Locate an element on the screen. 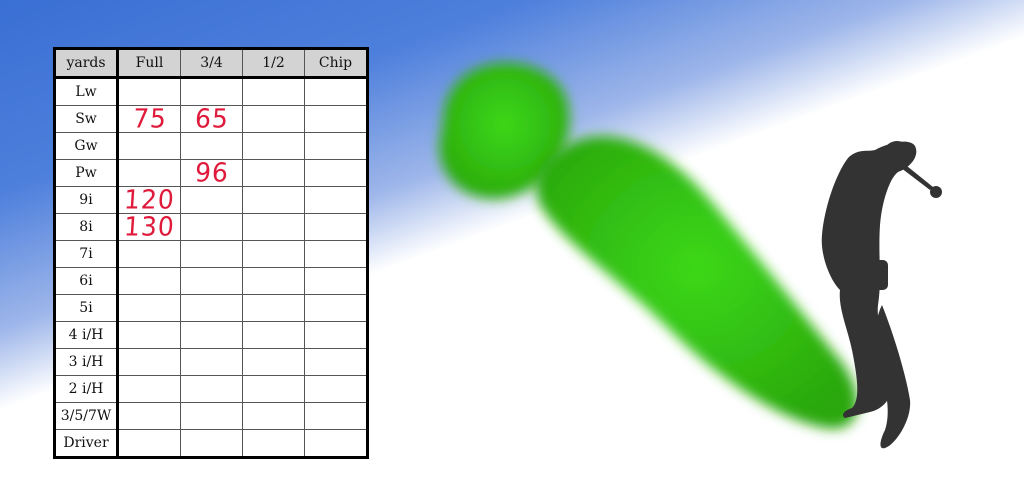 Image resolution: width=1024 pixels, height=500 pixels. club-label: Gw is located at coordinates (86, 146).